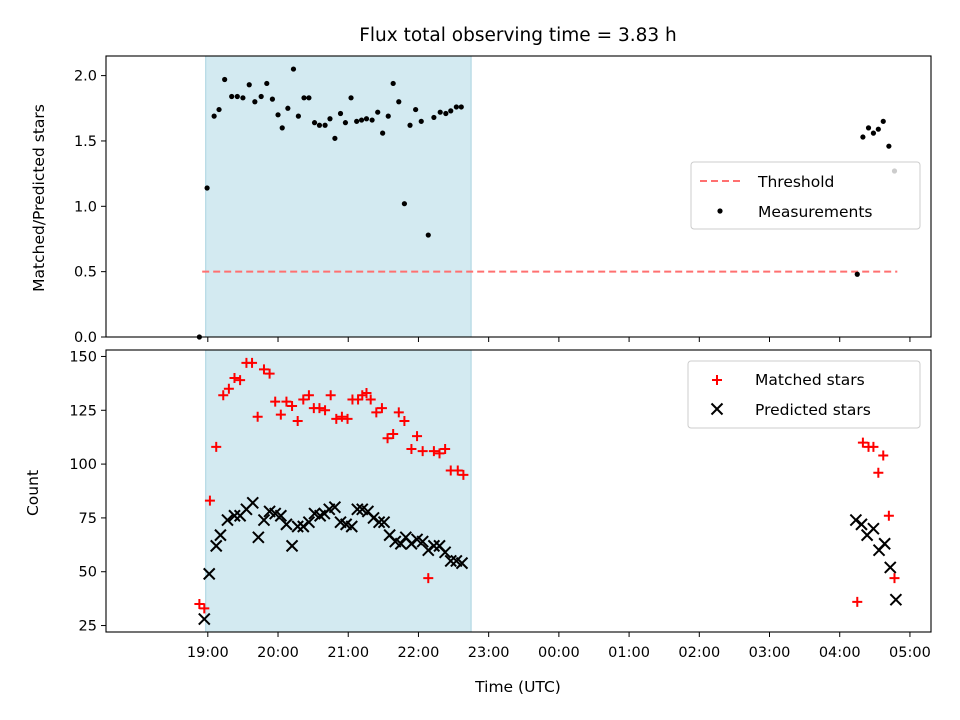  I want to click on bottom-y-tick-label: 50, so click(88, 573).